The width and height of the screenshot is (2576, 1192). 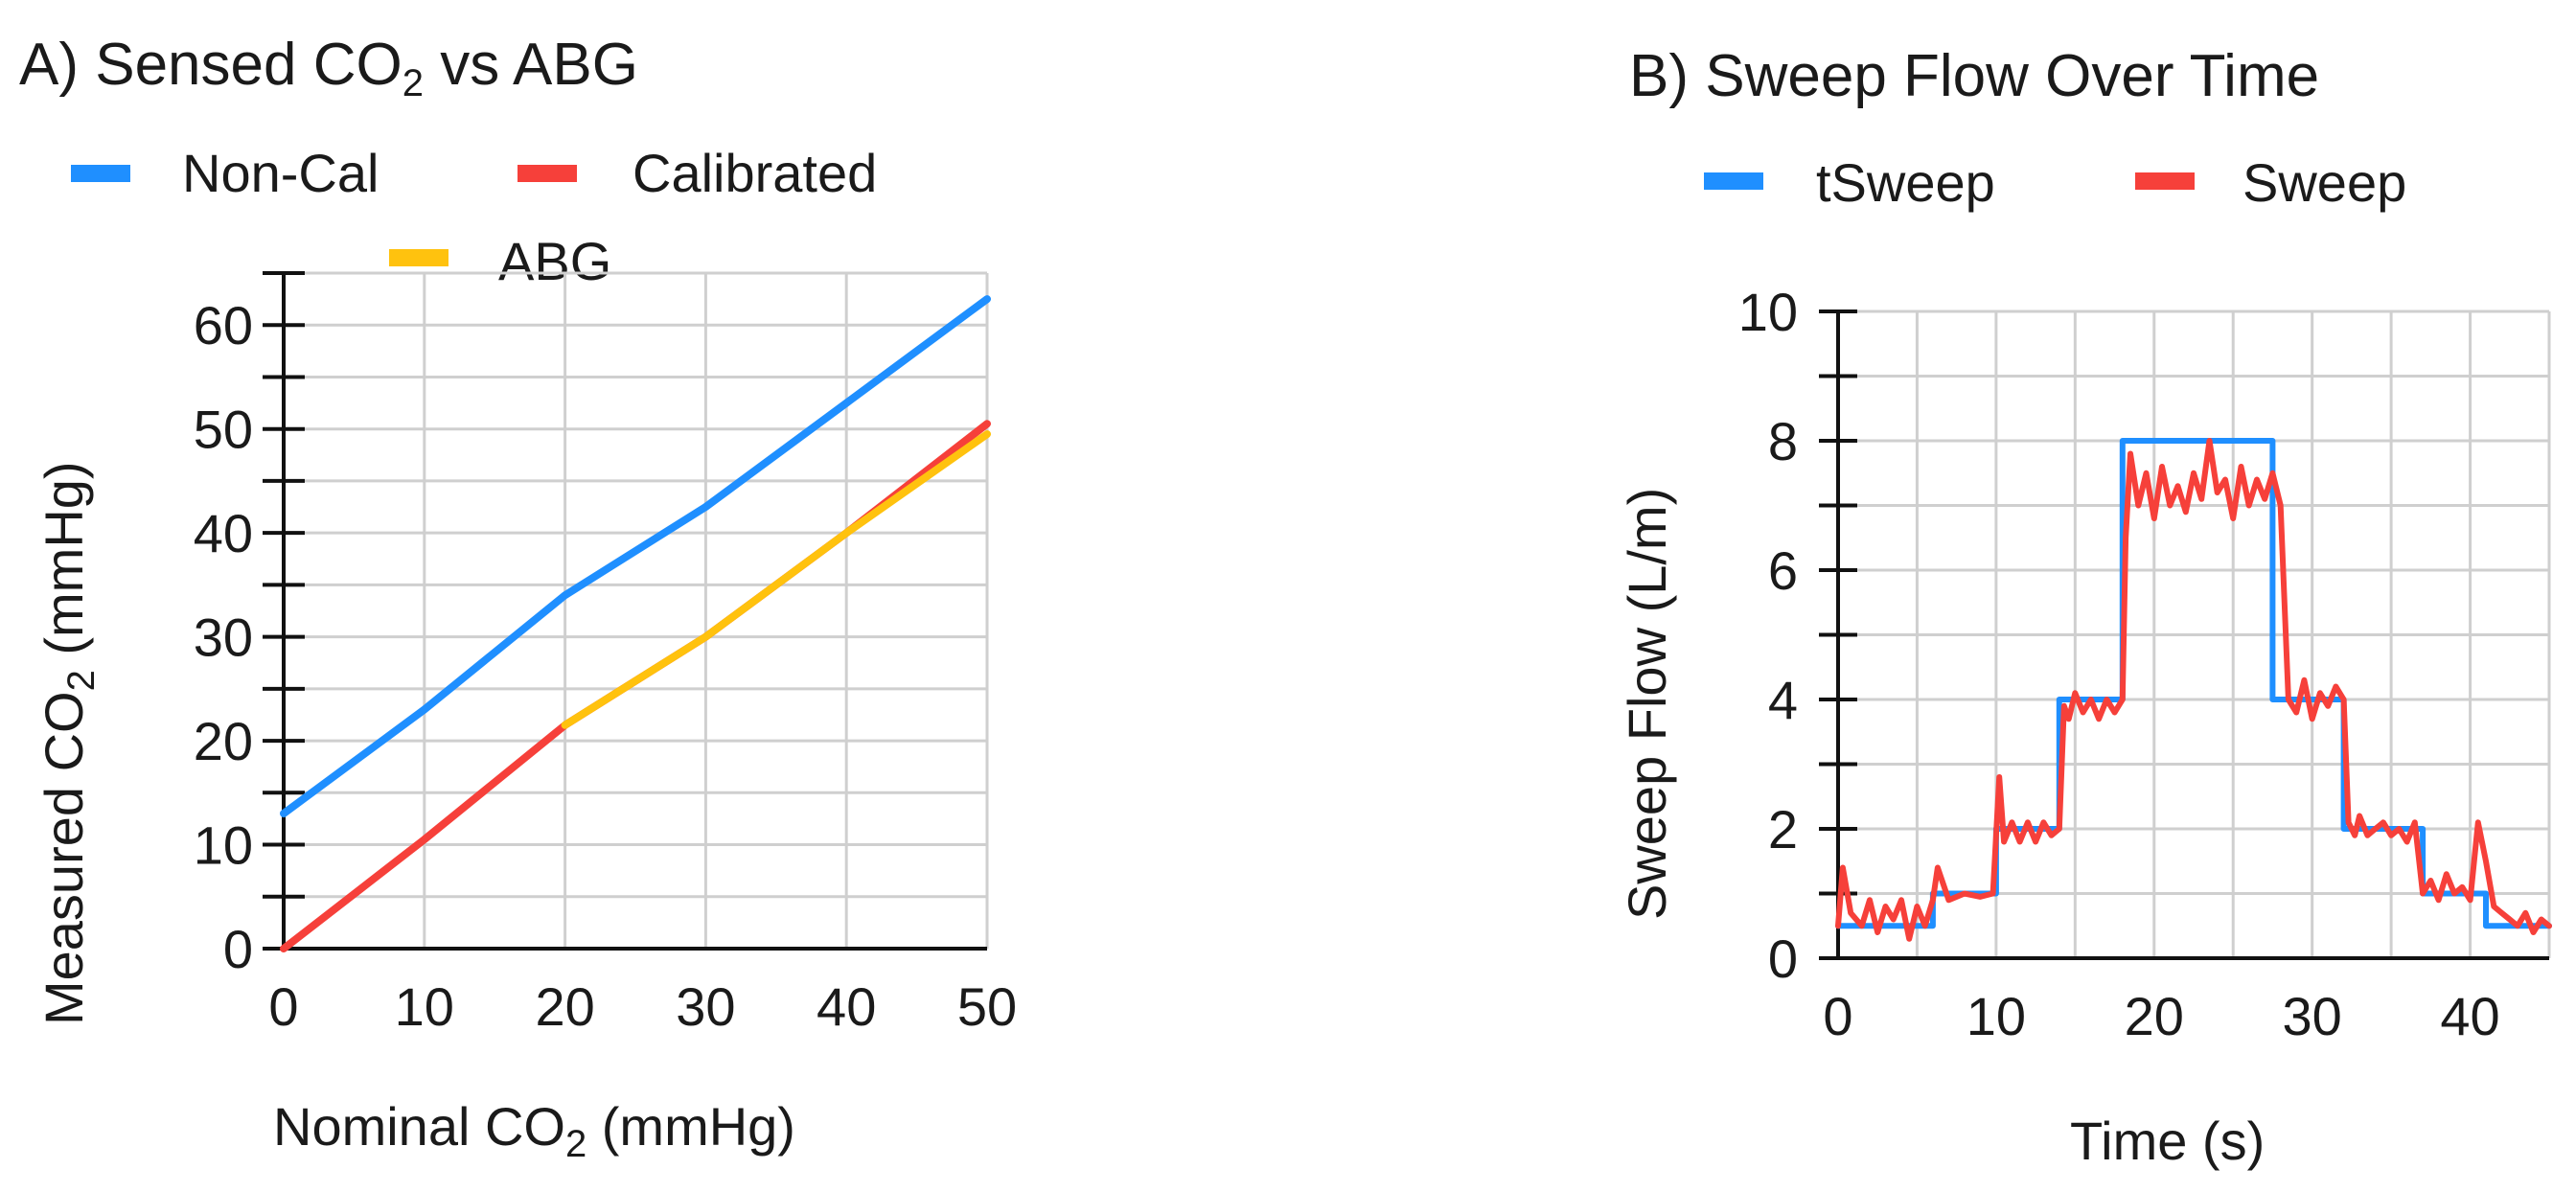 What do you see at coordinates (754, 173) in the screenshot?
I see `legend-label-calibrated: Calibrated` at bounding box center [754, 173].